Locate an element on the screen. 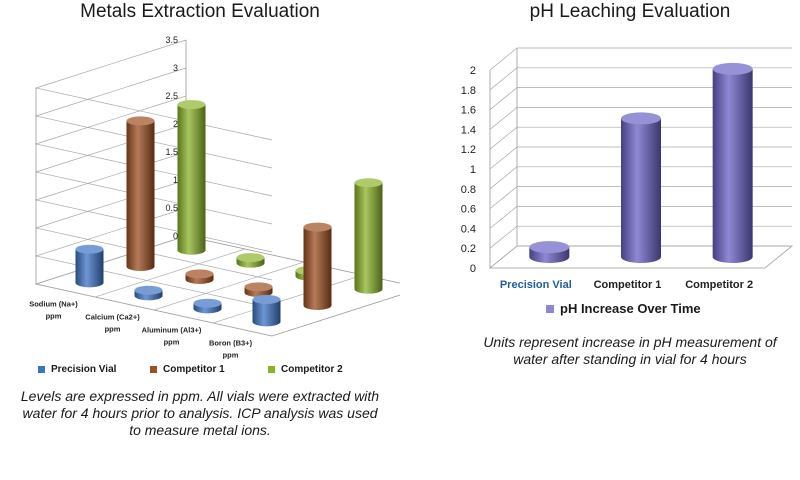  x-tick-label: Precision Vial is located at coordinates (536, 285).